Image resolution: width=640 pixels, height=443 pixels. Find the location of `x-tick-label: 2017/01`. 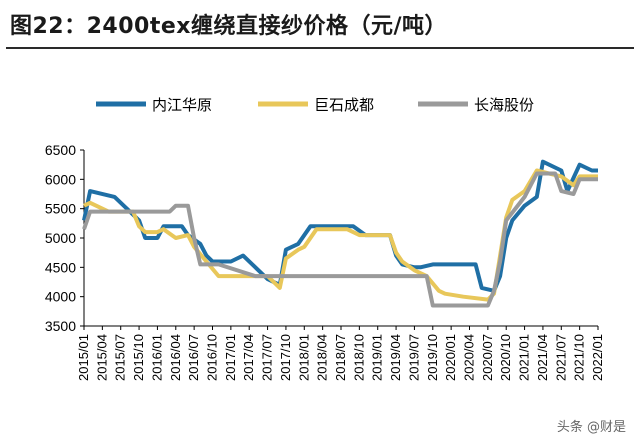

x-tick-label: 2017/01 is located at coordinates (230, 357).